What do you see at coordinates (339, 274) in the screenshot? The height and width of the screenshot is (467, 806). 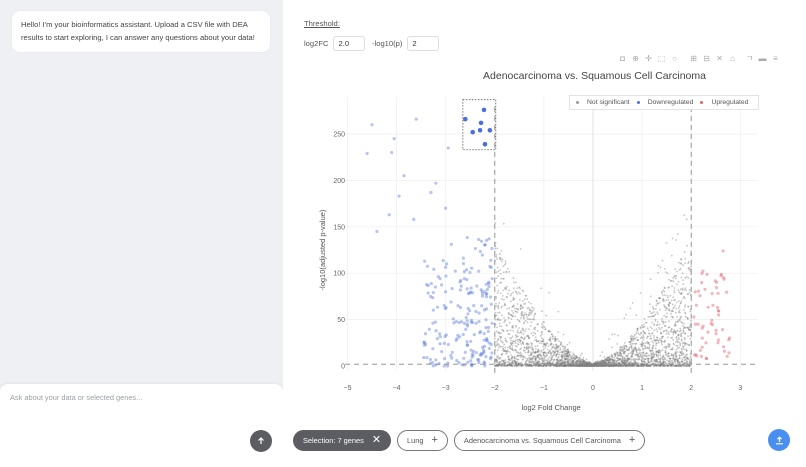 I see `svg-text: 100` at bounding box center [339, 274].